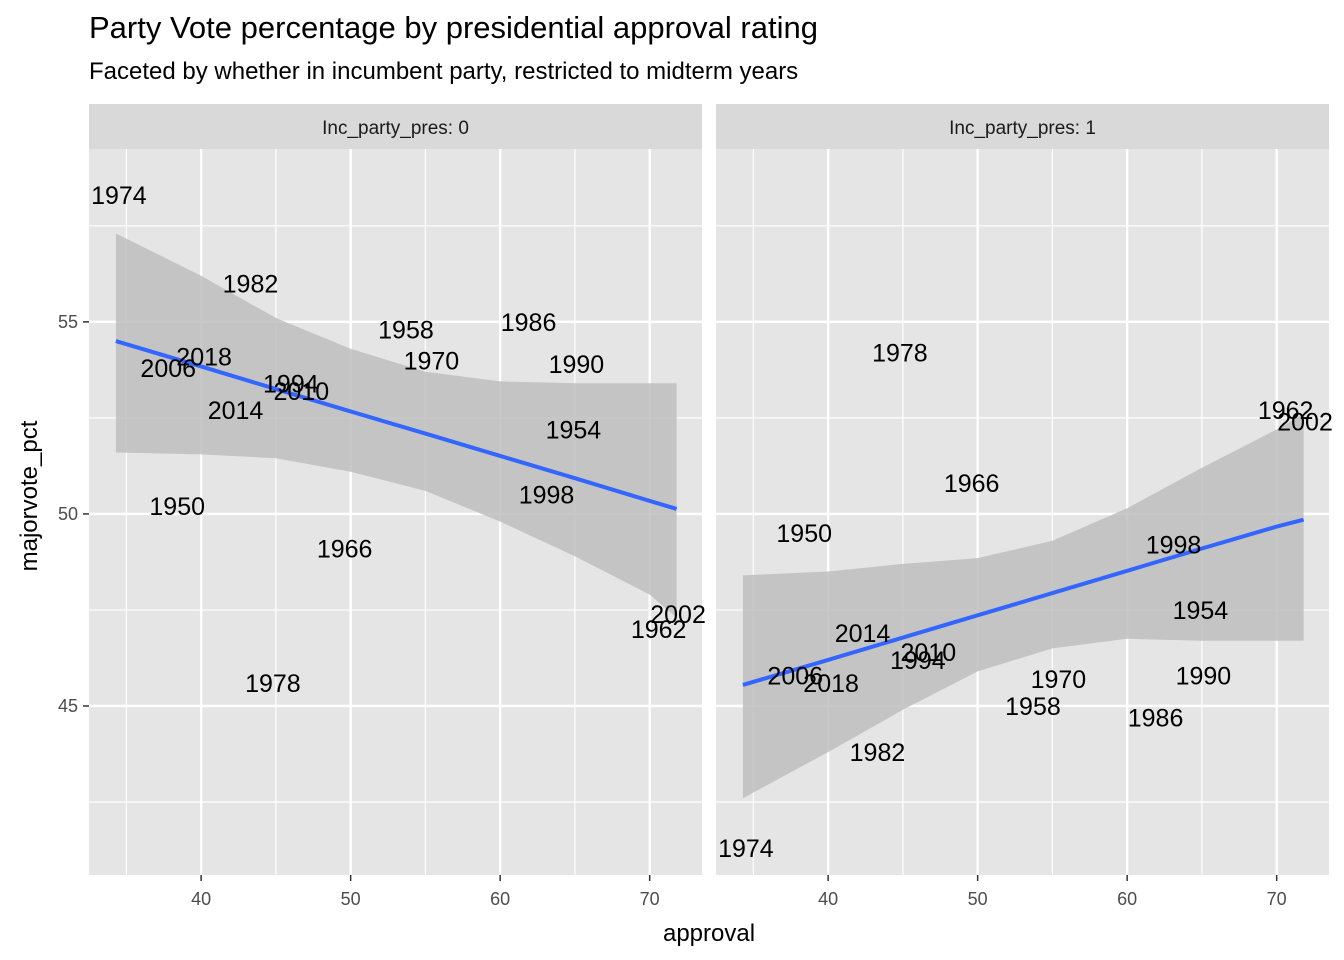  What do you see at coordinates (68, 322) in the screenshot?
I see `y-tick-label: 55` at bounding box center [68, 322].